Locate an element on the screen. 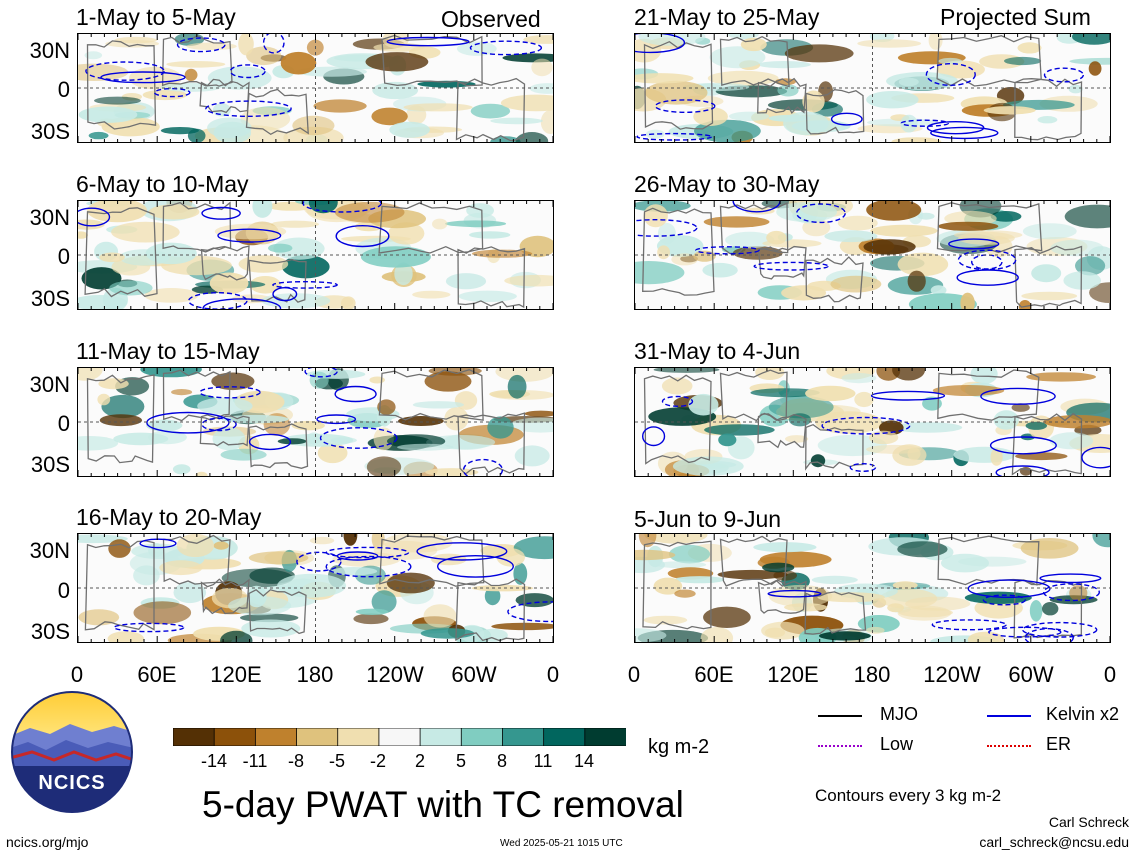  colorbar-tick: 2 is located at coordinates (419, 761).